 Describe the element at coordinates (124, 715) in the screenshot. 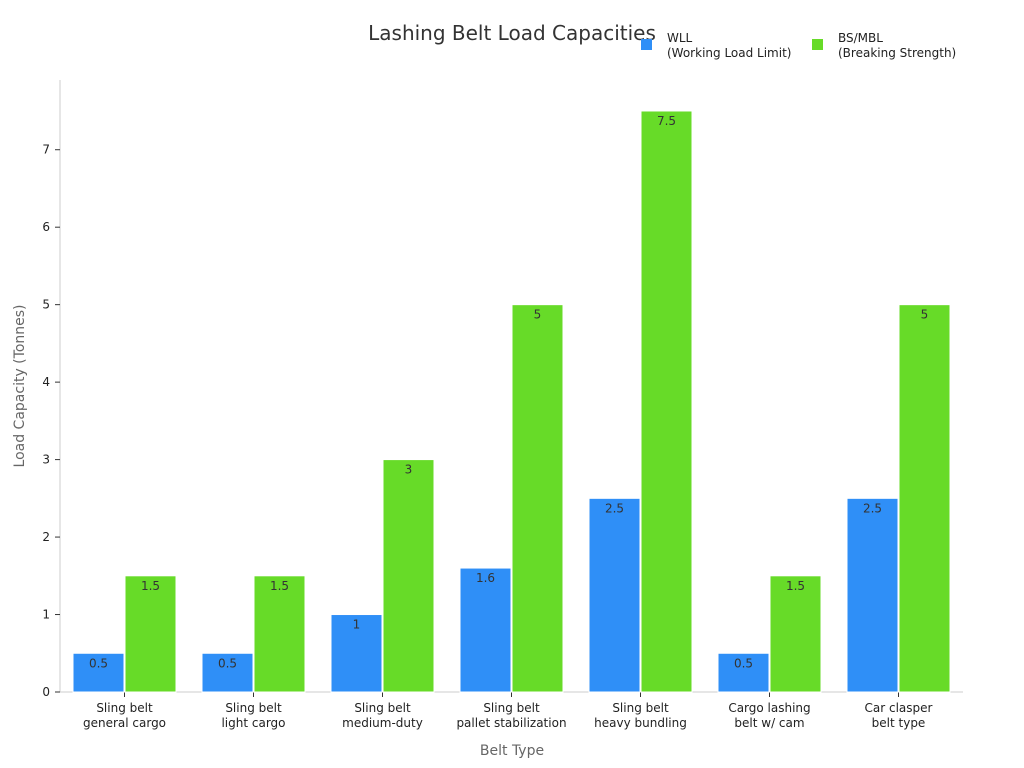

I see `x-tick-label: Sling belt general cargo` at that location.